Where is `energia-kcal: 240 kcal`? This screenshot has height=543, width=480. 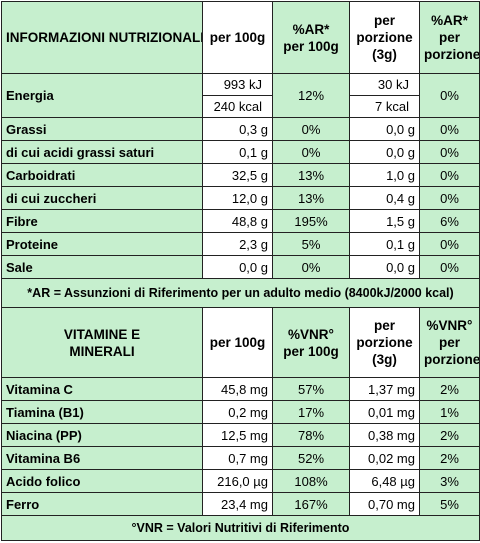
energia-kcal: 240 kcal is located at coordinates (237, 106).